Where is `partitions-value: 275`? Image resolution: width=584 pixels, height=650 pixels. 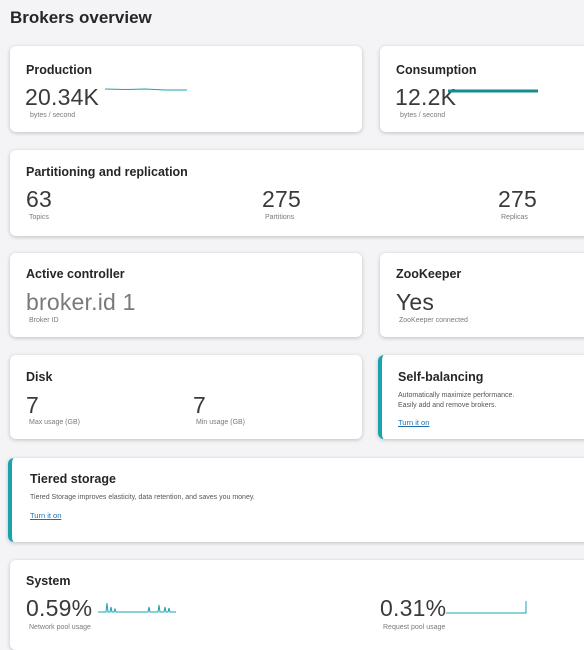 partitions-value: 275 is located at coordinates (281, 199).